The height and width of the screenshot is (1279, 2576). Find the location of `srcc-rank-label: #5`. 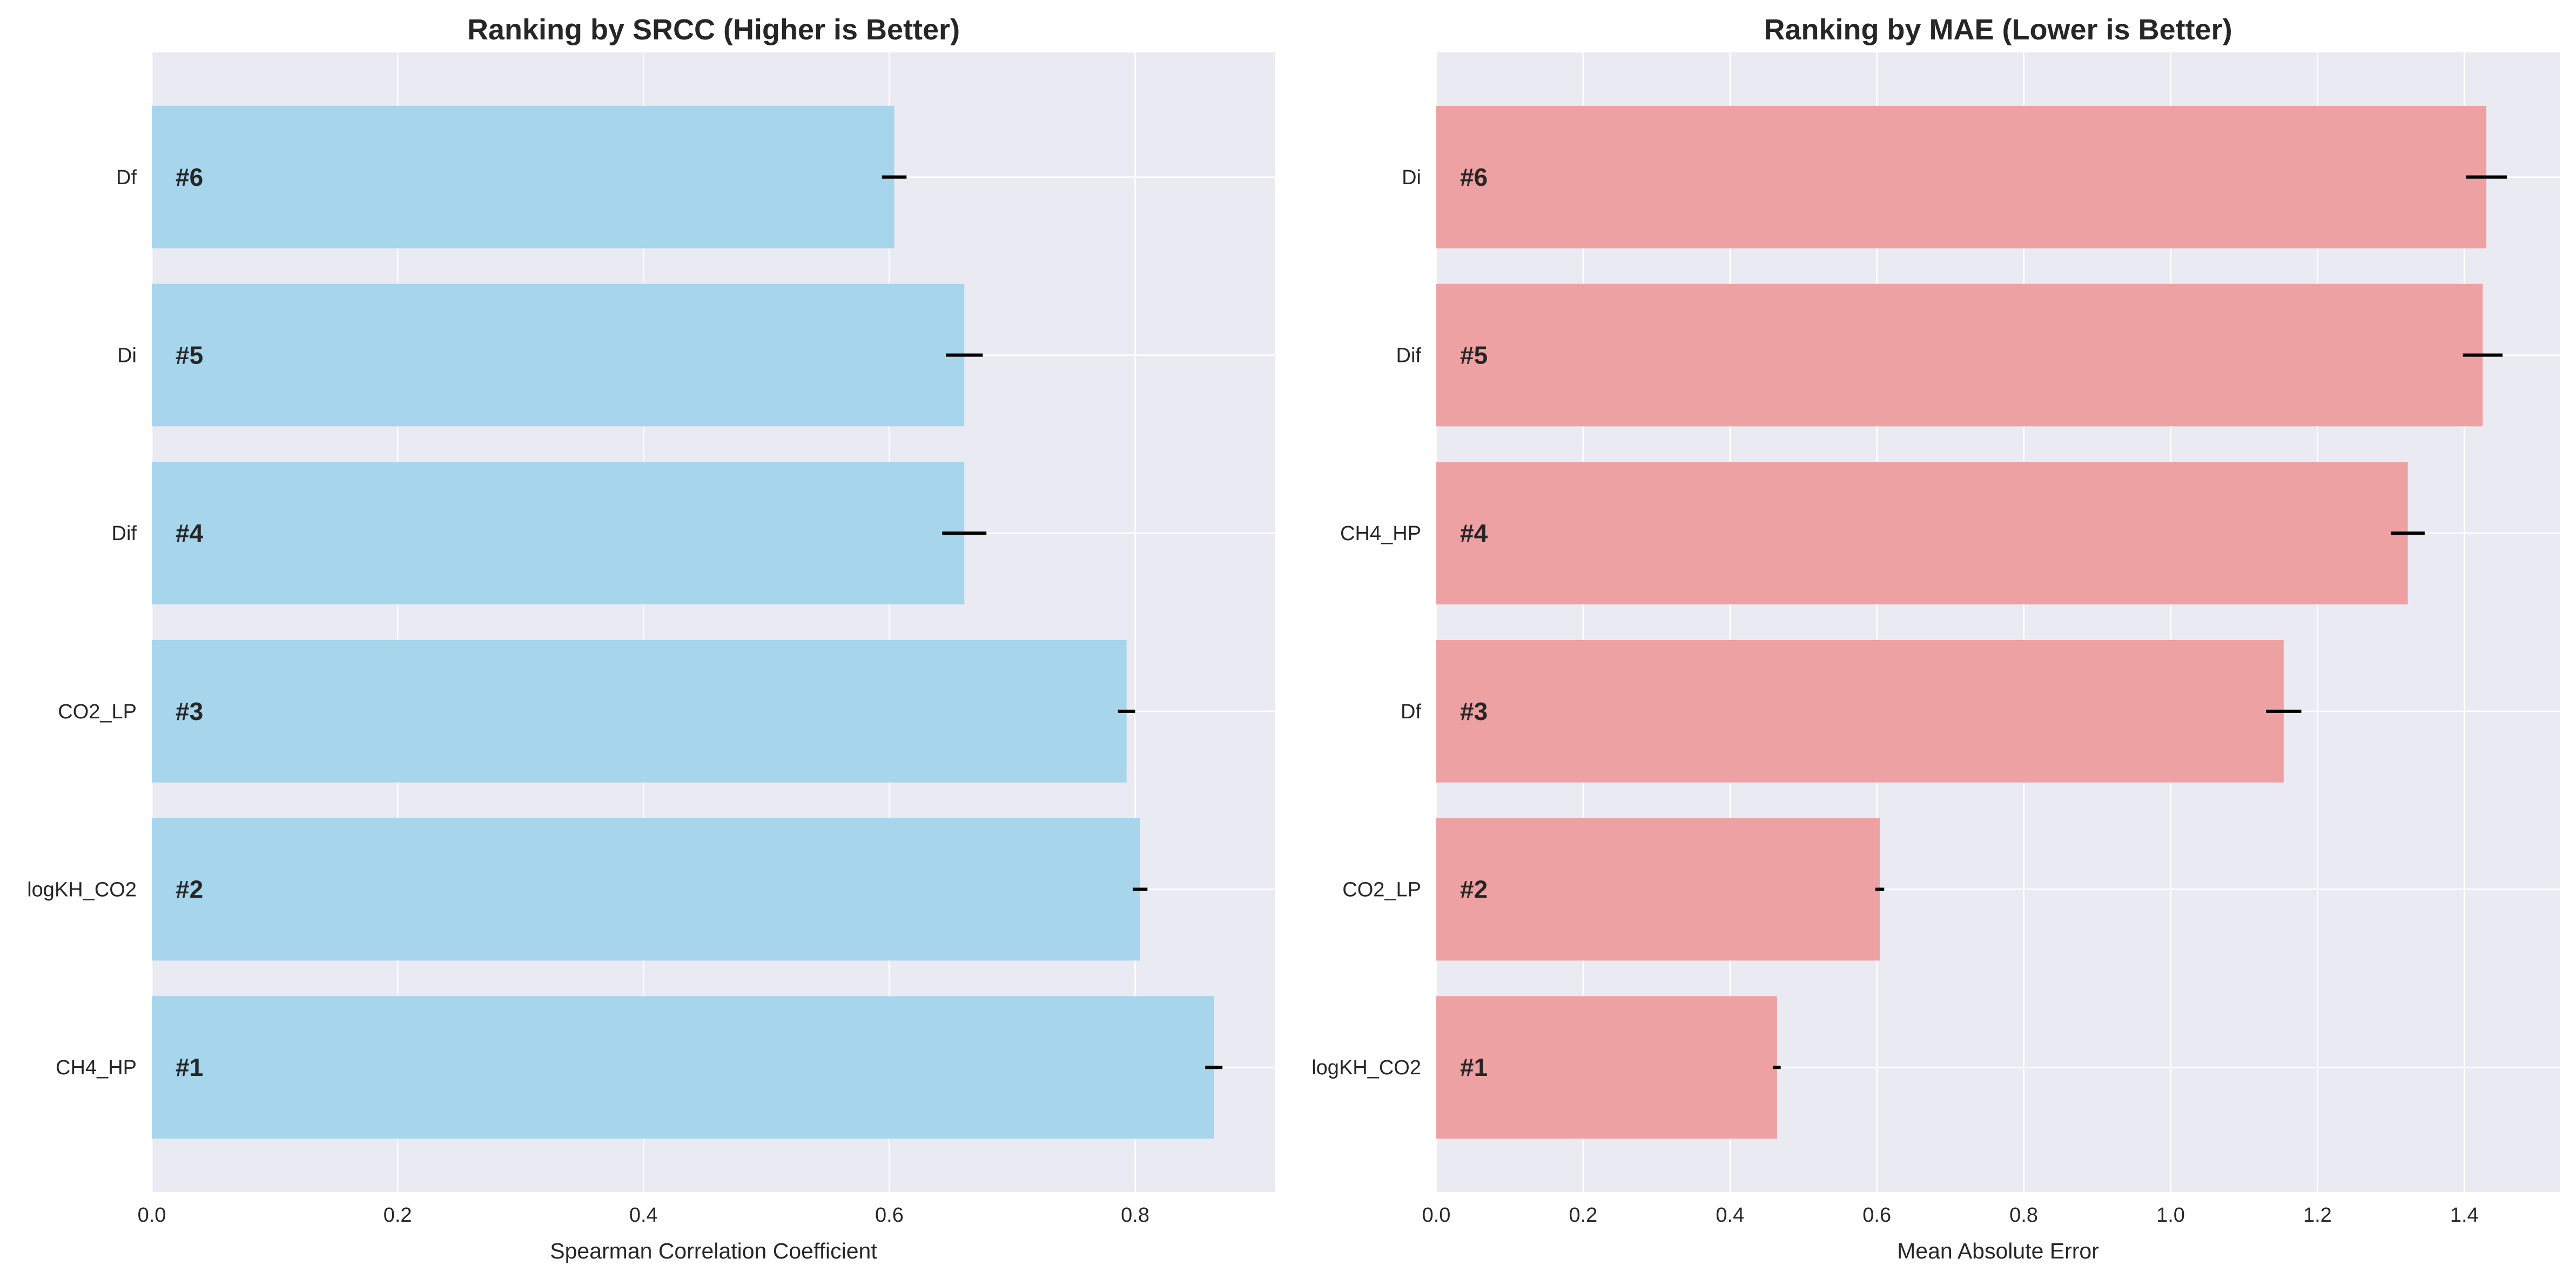

srcc-rank-label: #5 is located at coordinates (189, 355).